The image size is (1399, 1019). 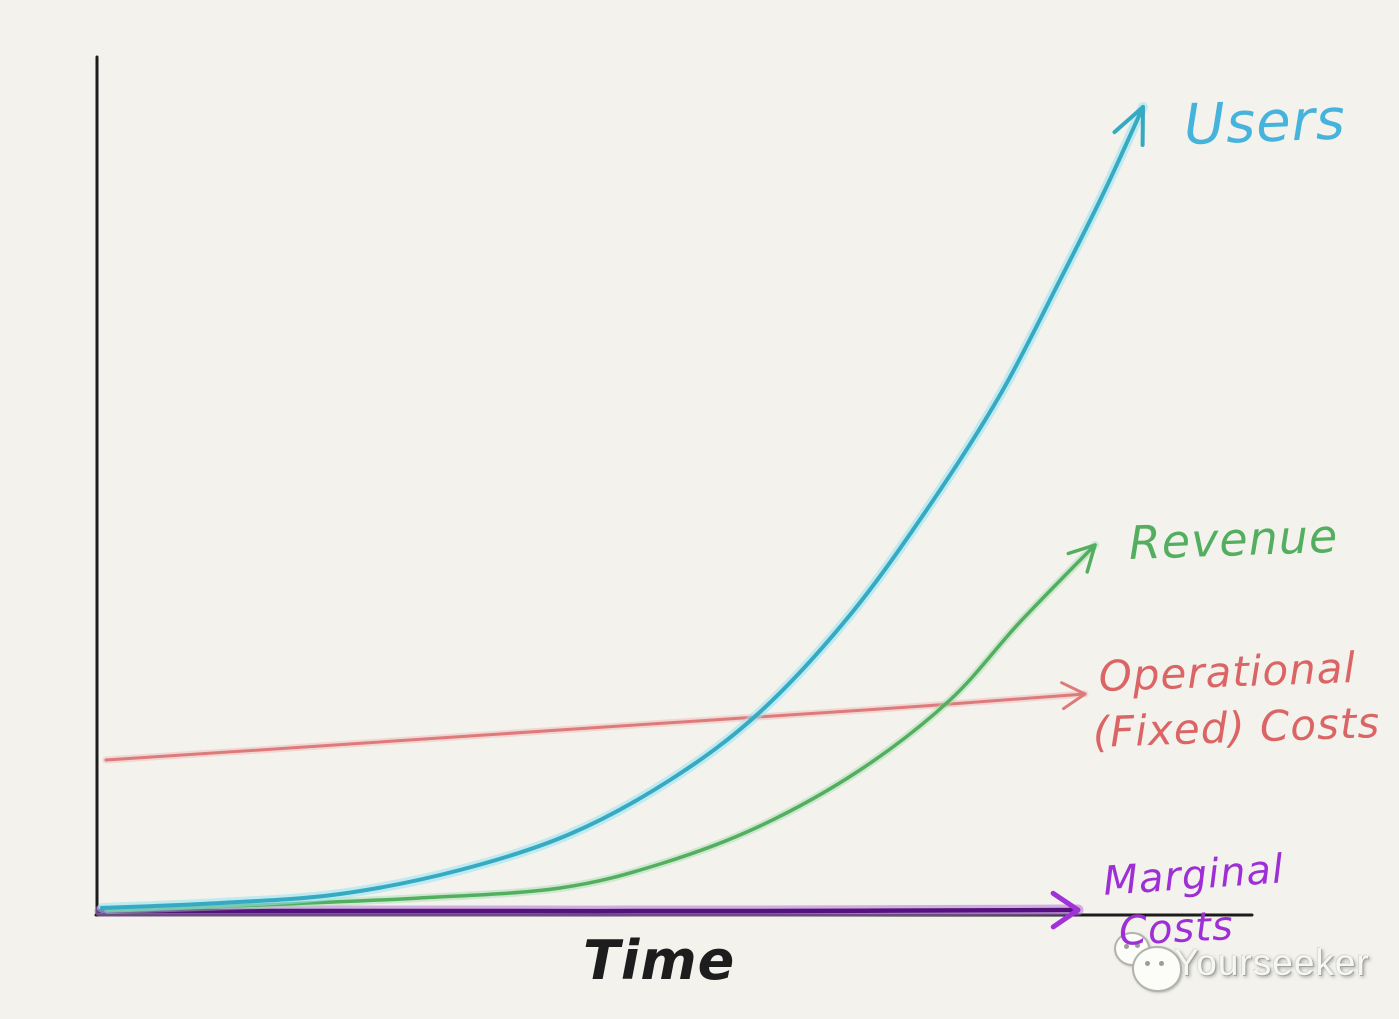 What do you see at coordinates (1073, 696) in the screenshot?
I see `operational-fixed-costs-arrowhead` at bounding box center [1073, 696].